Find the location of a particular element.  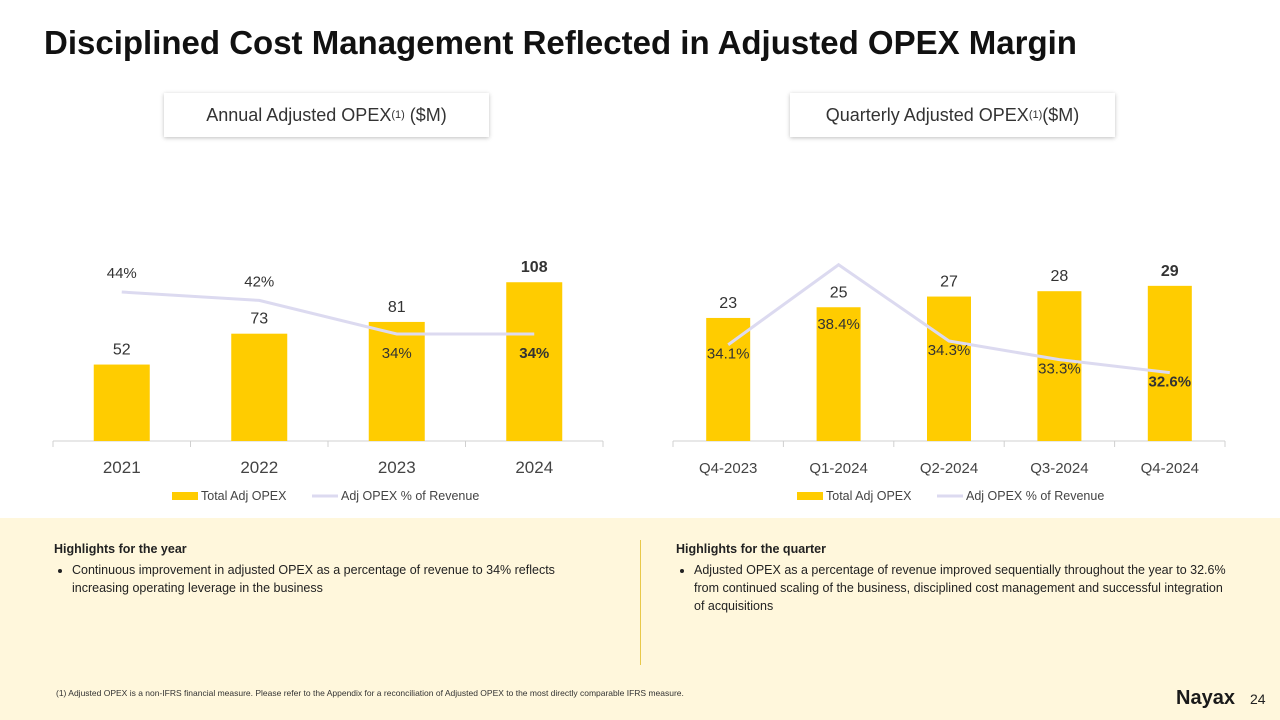

bar-label: 28 is located at coordinates (1060, 276).